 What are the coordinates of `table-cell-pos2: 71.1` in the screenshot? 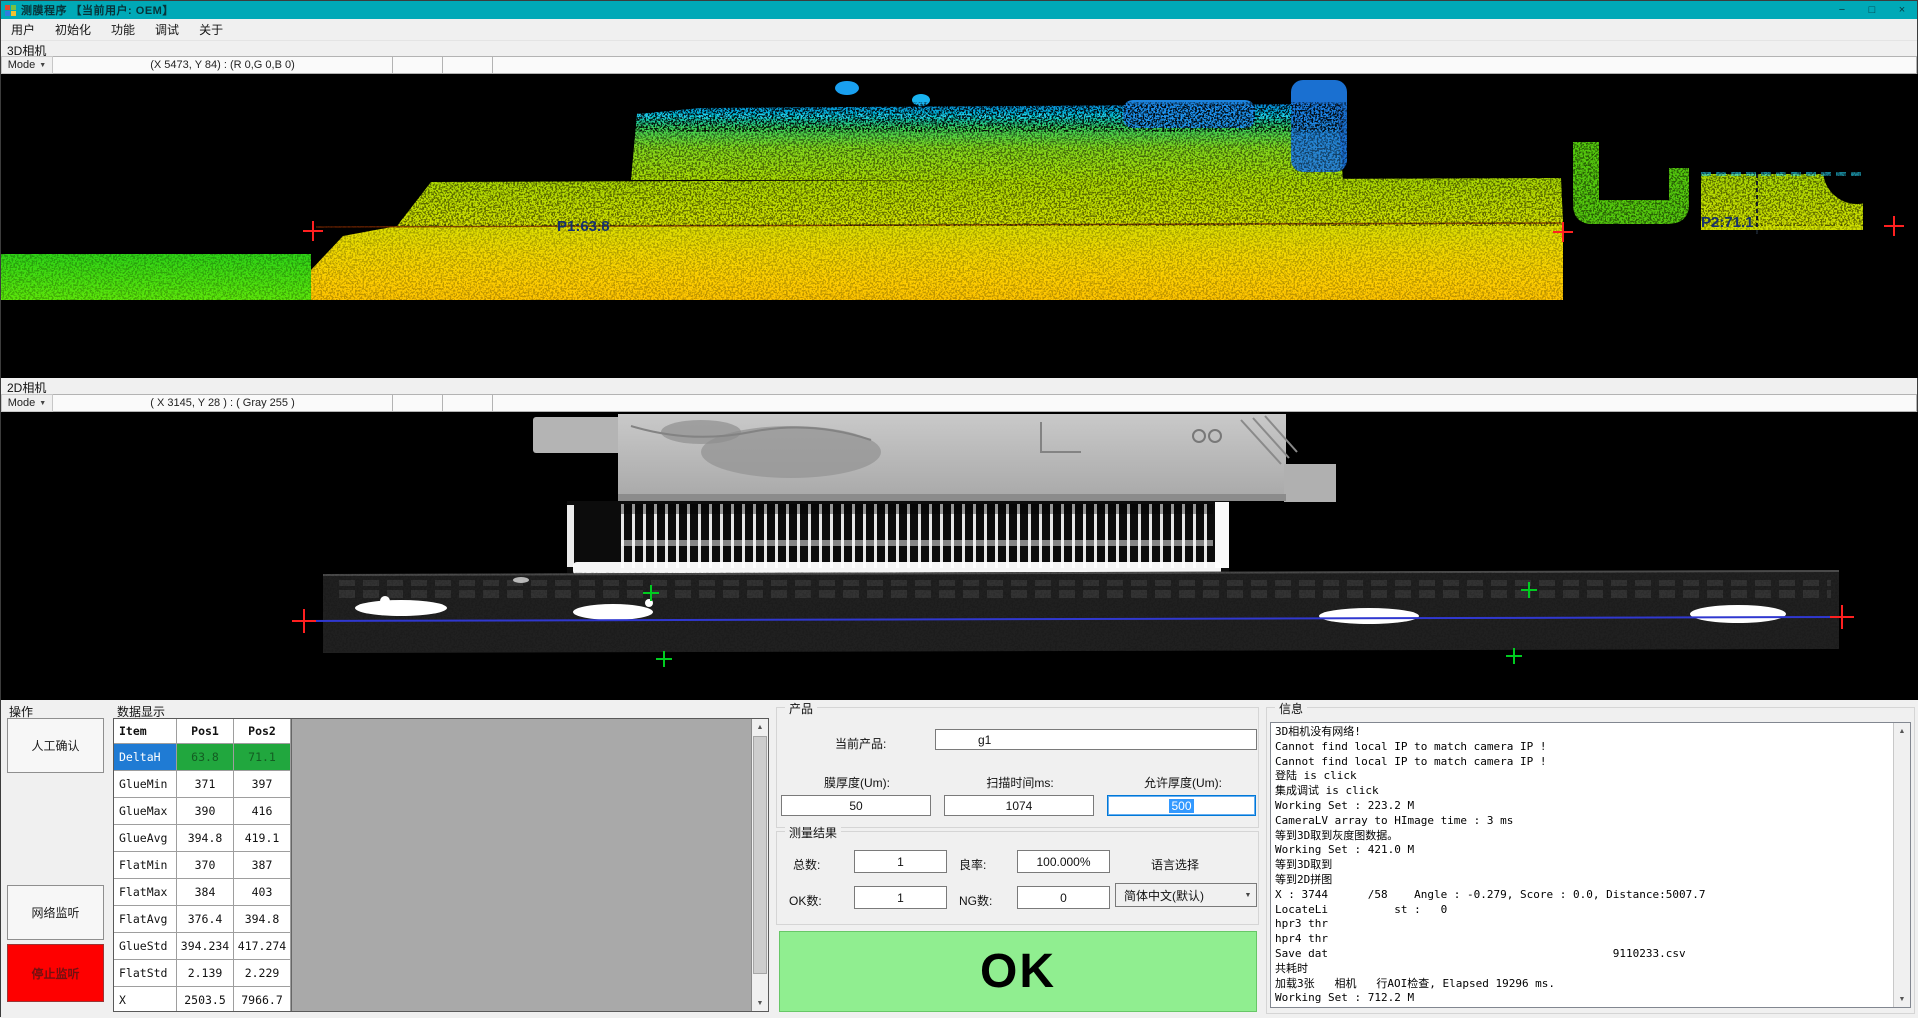 It's located at (262, 757).